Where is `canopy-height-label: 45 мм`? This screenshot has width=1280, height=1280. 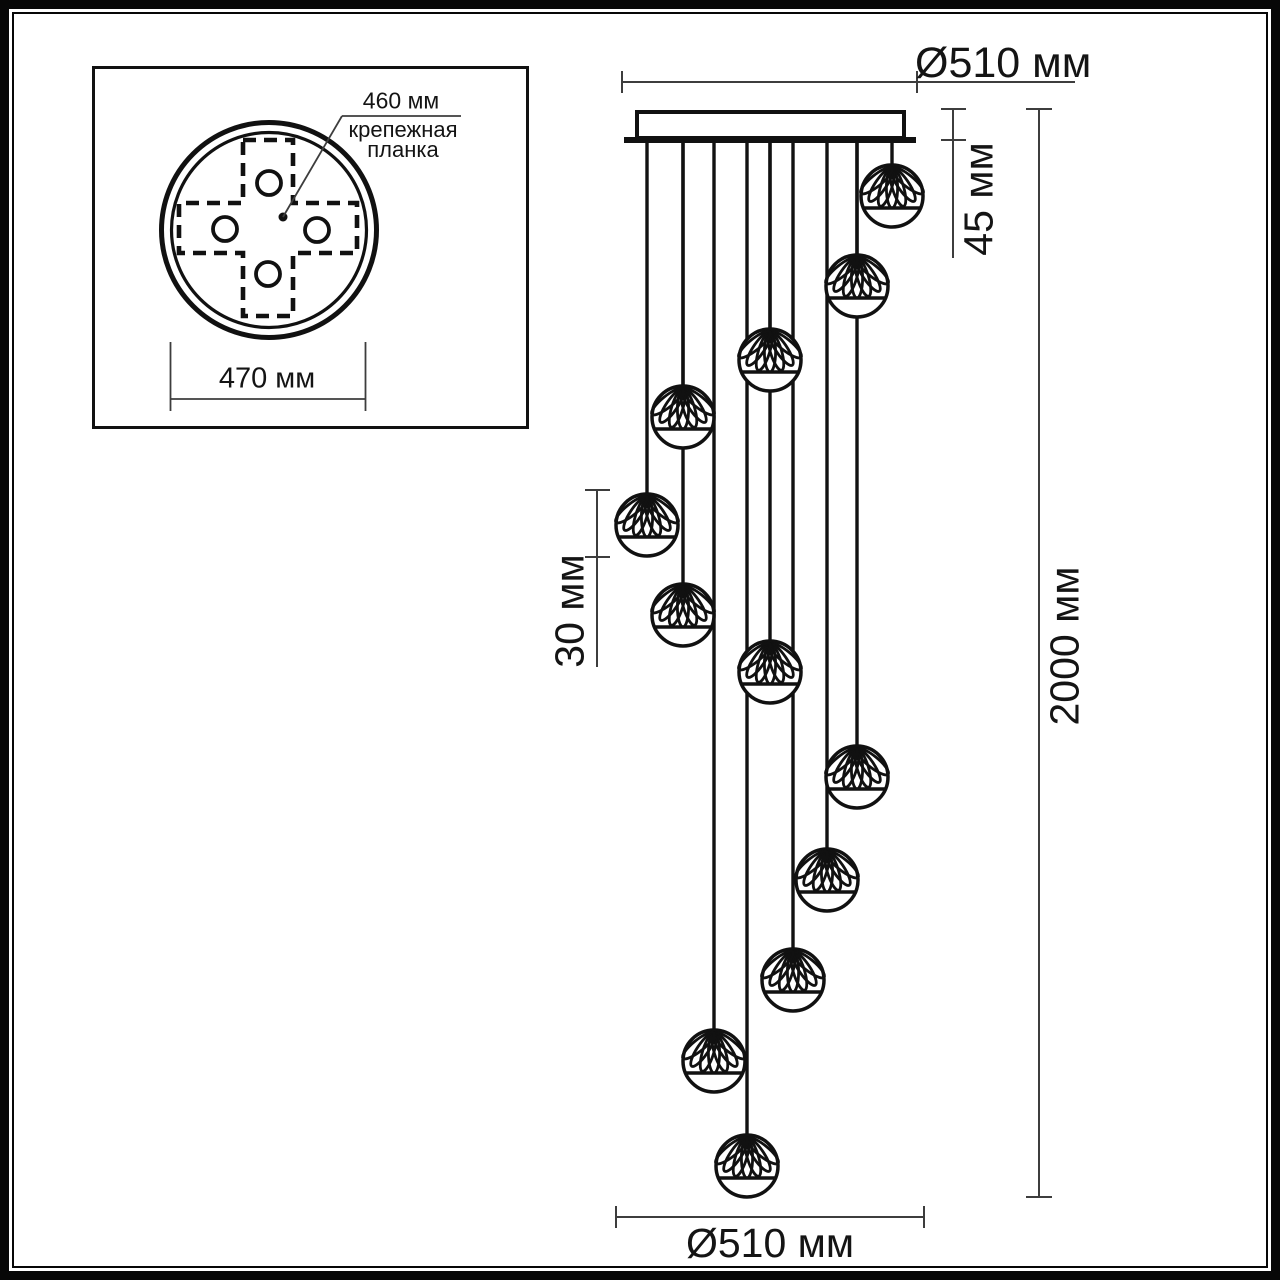
canopy-height-label: 45 мм is located at coordinates (978, 199).